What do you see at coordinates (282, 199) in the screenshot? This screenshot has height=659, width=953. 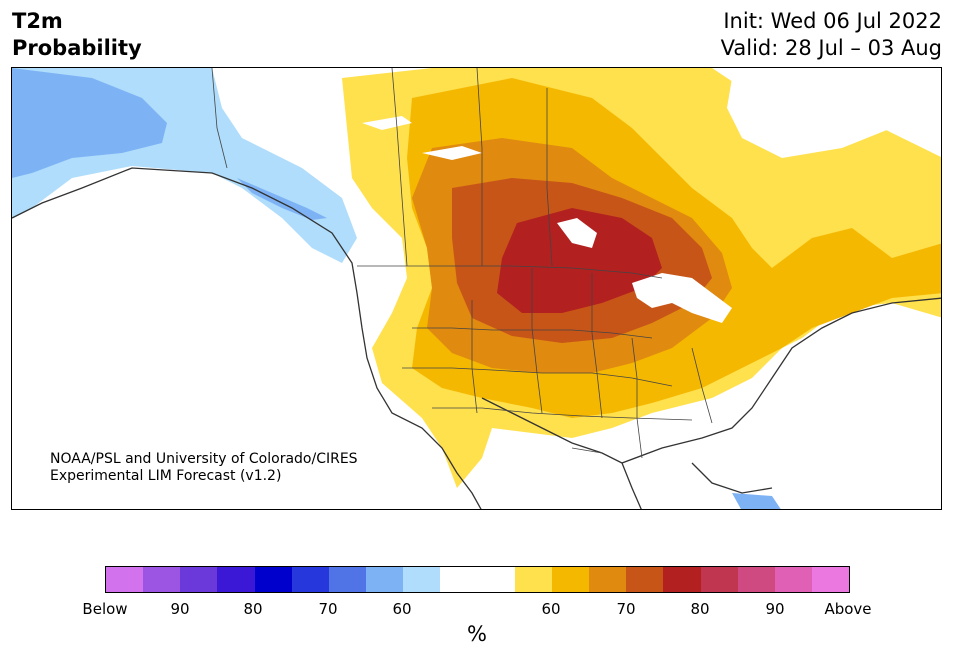 I see `below-normal-coast-region` at bounding box center [282, 199].